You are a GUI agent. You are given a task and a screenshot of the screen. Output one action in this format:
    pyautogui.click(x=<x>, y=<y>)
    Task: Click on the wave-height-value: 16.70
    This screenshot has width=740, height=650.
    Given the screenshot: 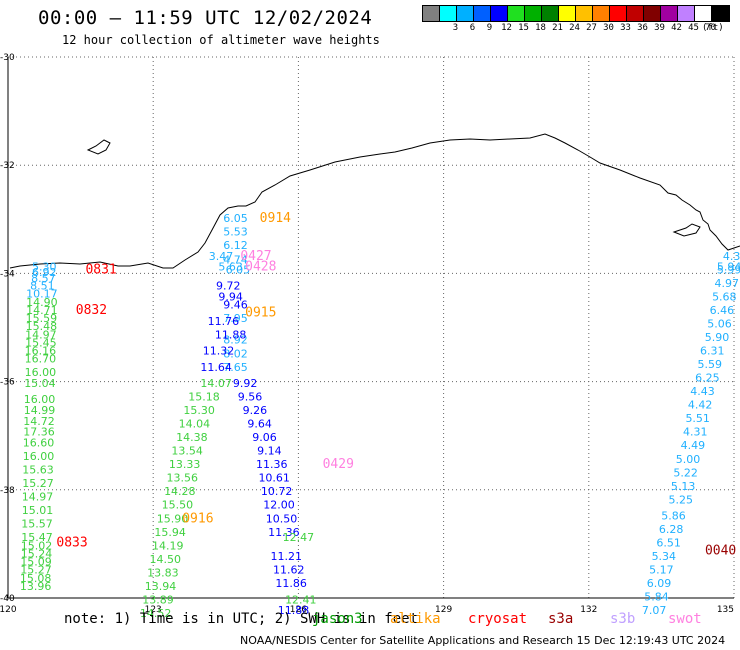 What is the action you would take?
    pyautogui.click(x=41, y=359)
    